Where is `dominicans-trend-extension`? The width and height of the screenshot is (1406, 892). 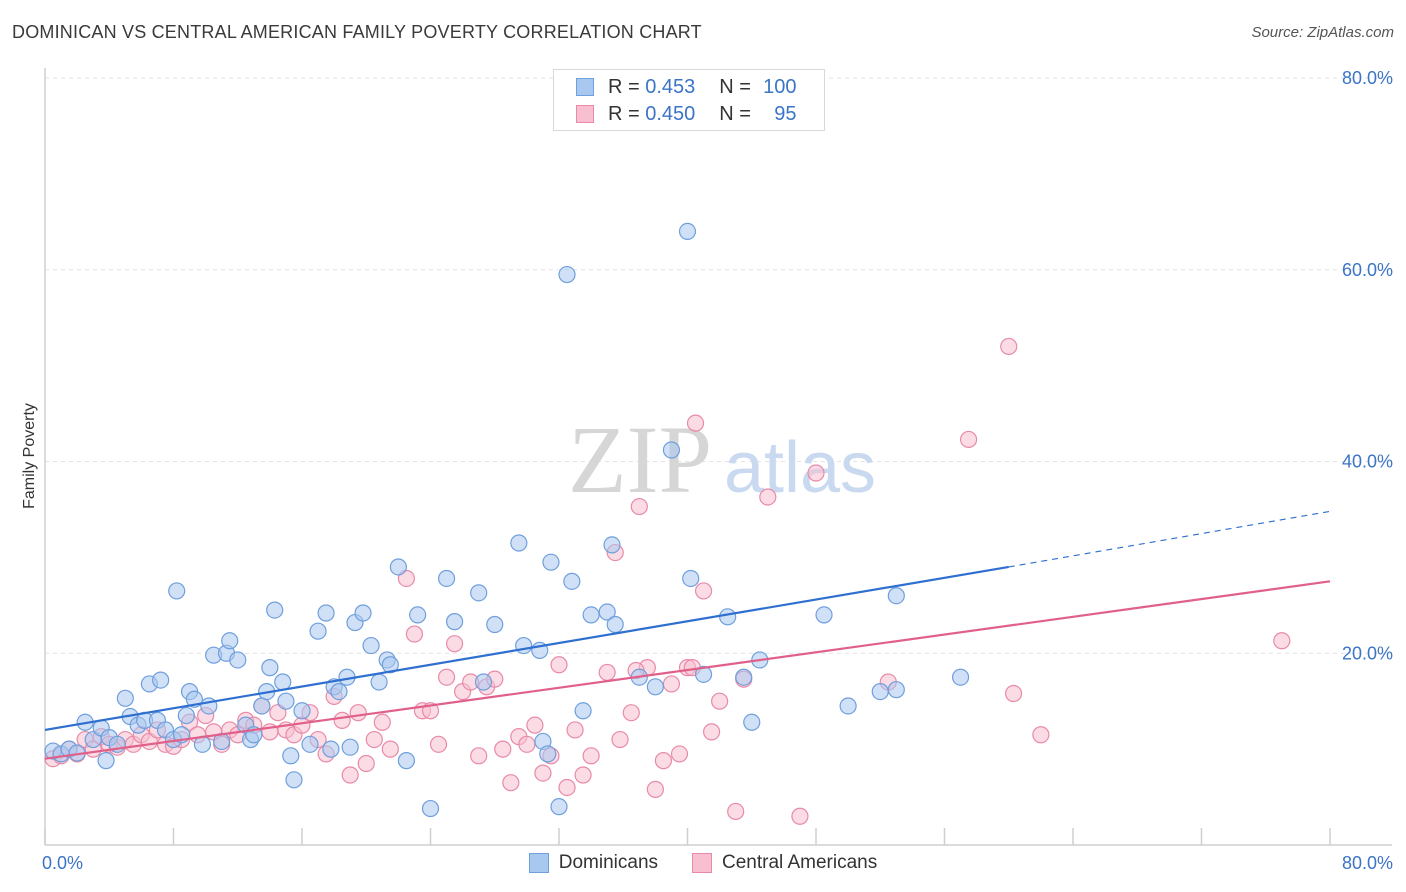
dominicans-trend-extension is located at coordinates (1169, 539).